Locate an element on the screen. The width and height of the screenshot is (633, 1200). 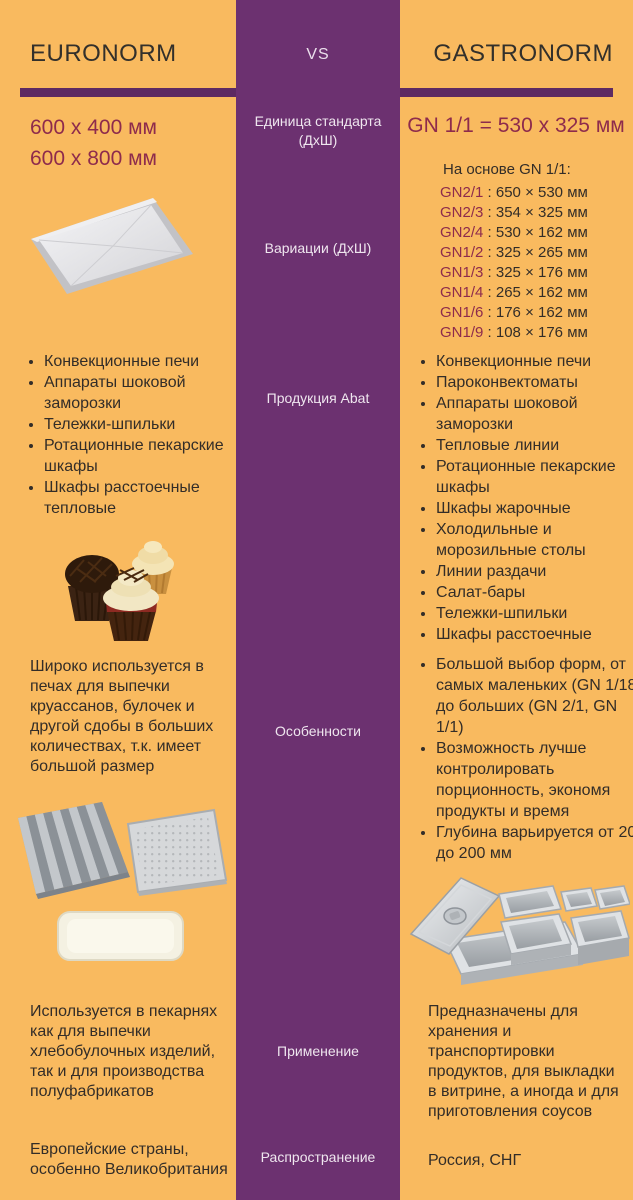
criterion-features: Особенности is located at coordinates (318, 731).